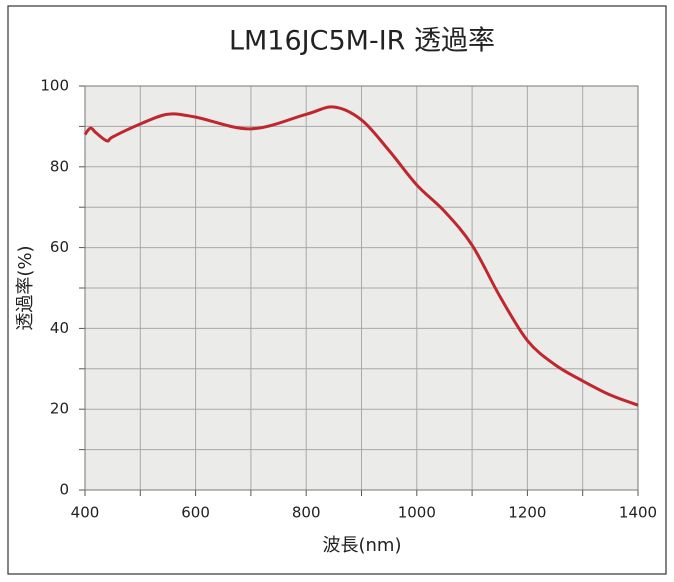  What do you see at coordinates (195, 513) in the screenshot?
I see `x-tick-label: 600` at bounding box center [195, 513].